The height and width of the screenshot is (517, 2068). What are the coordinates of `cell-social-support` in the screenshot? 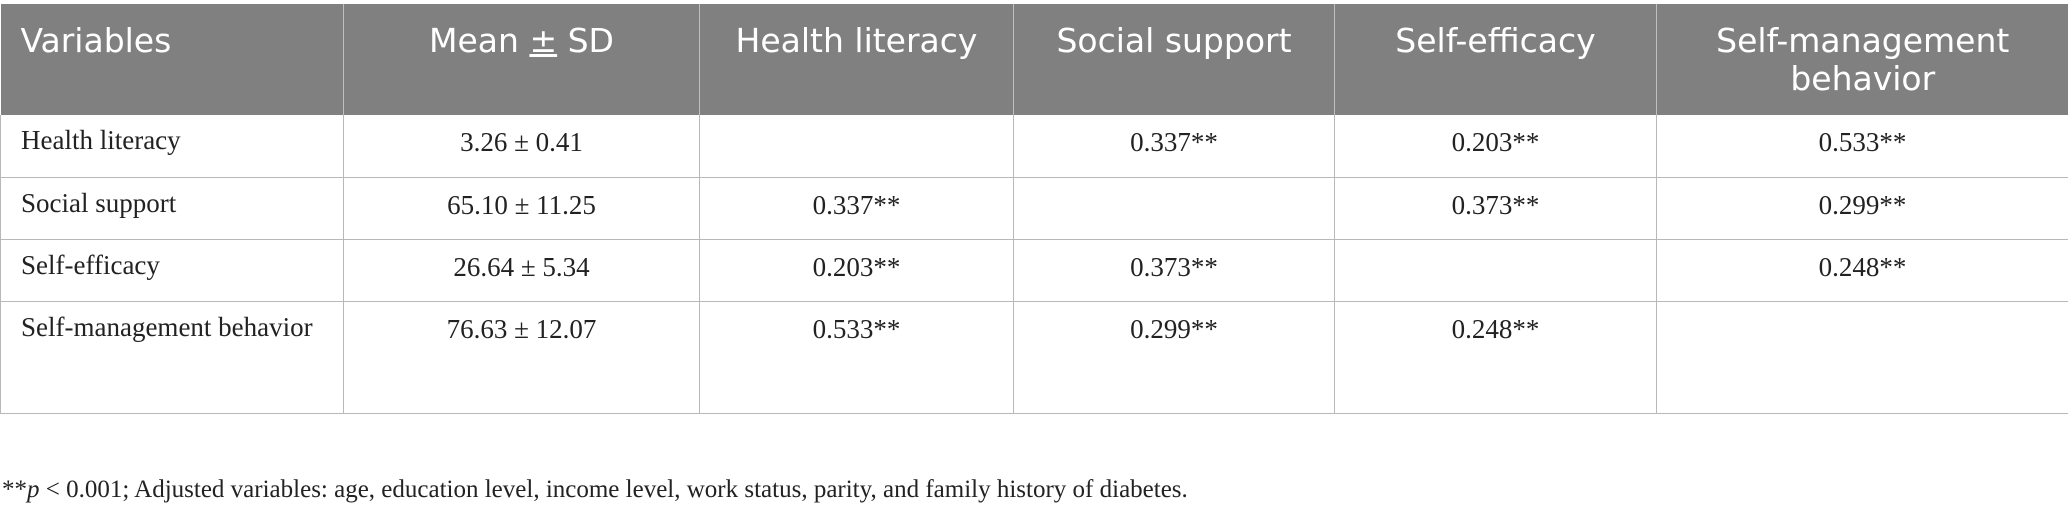 It's located at (1174, 208).